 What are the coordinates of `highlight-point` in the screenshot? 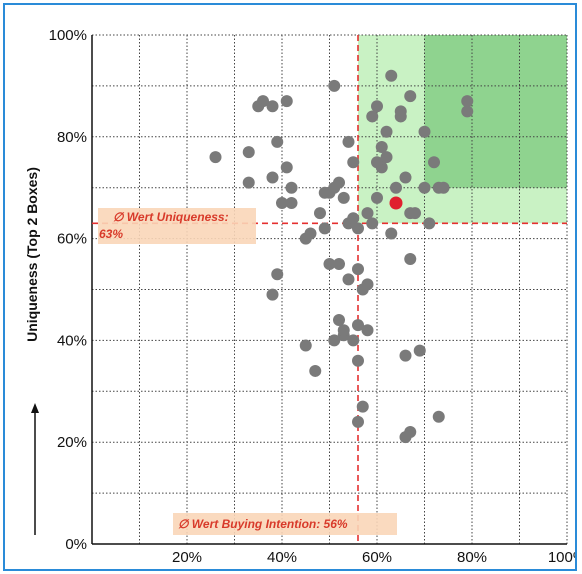 It's located at (396, 203).